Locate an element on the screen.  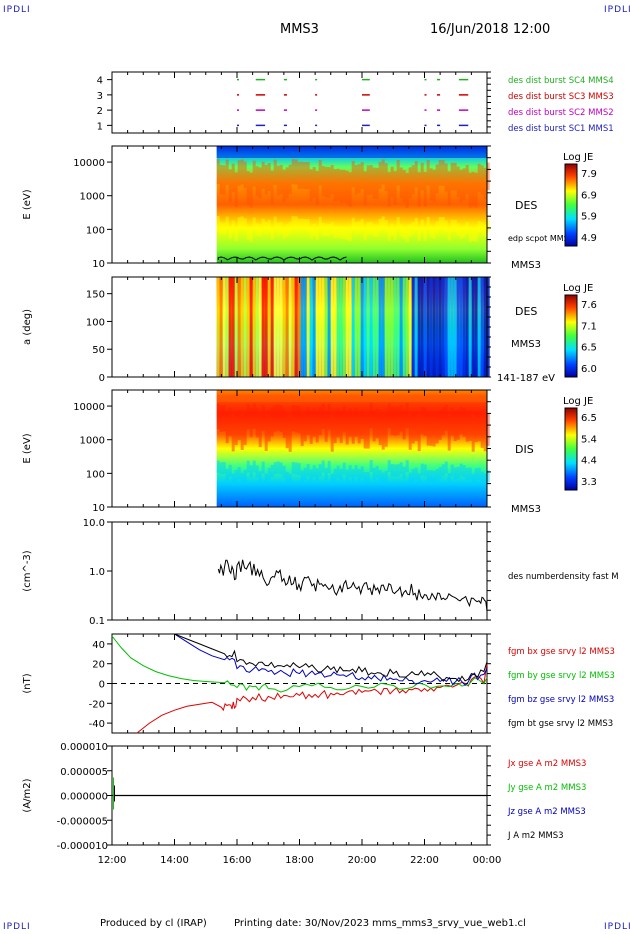
panel-3-colorbar-title: Log JE is located at coordinates (578, 401).